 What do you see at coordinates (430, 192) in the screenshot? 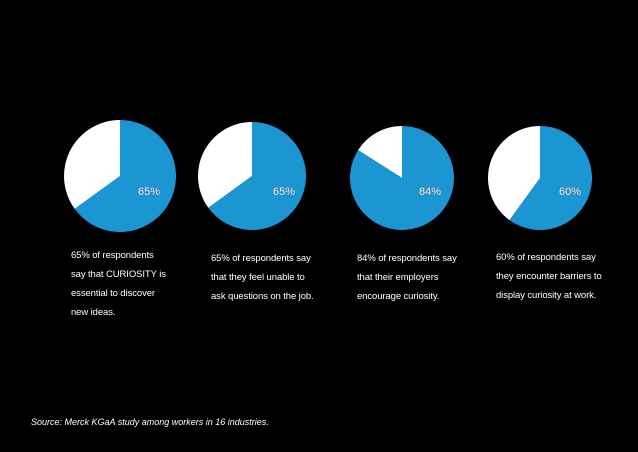
I see `pie-data-label: 84%` at bounding box center [430, 192].